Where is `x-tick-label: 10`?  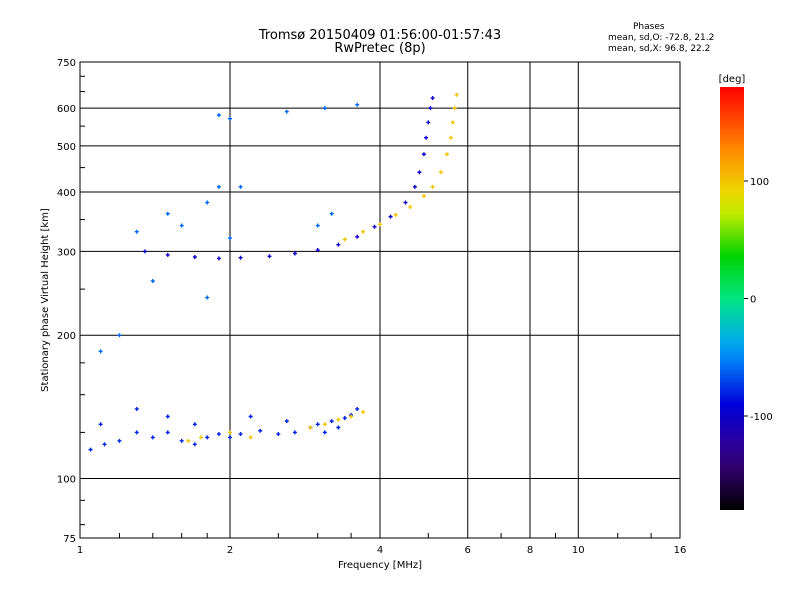
x-tick-label: 10 is located at coordinates (578, 550).